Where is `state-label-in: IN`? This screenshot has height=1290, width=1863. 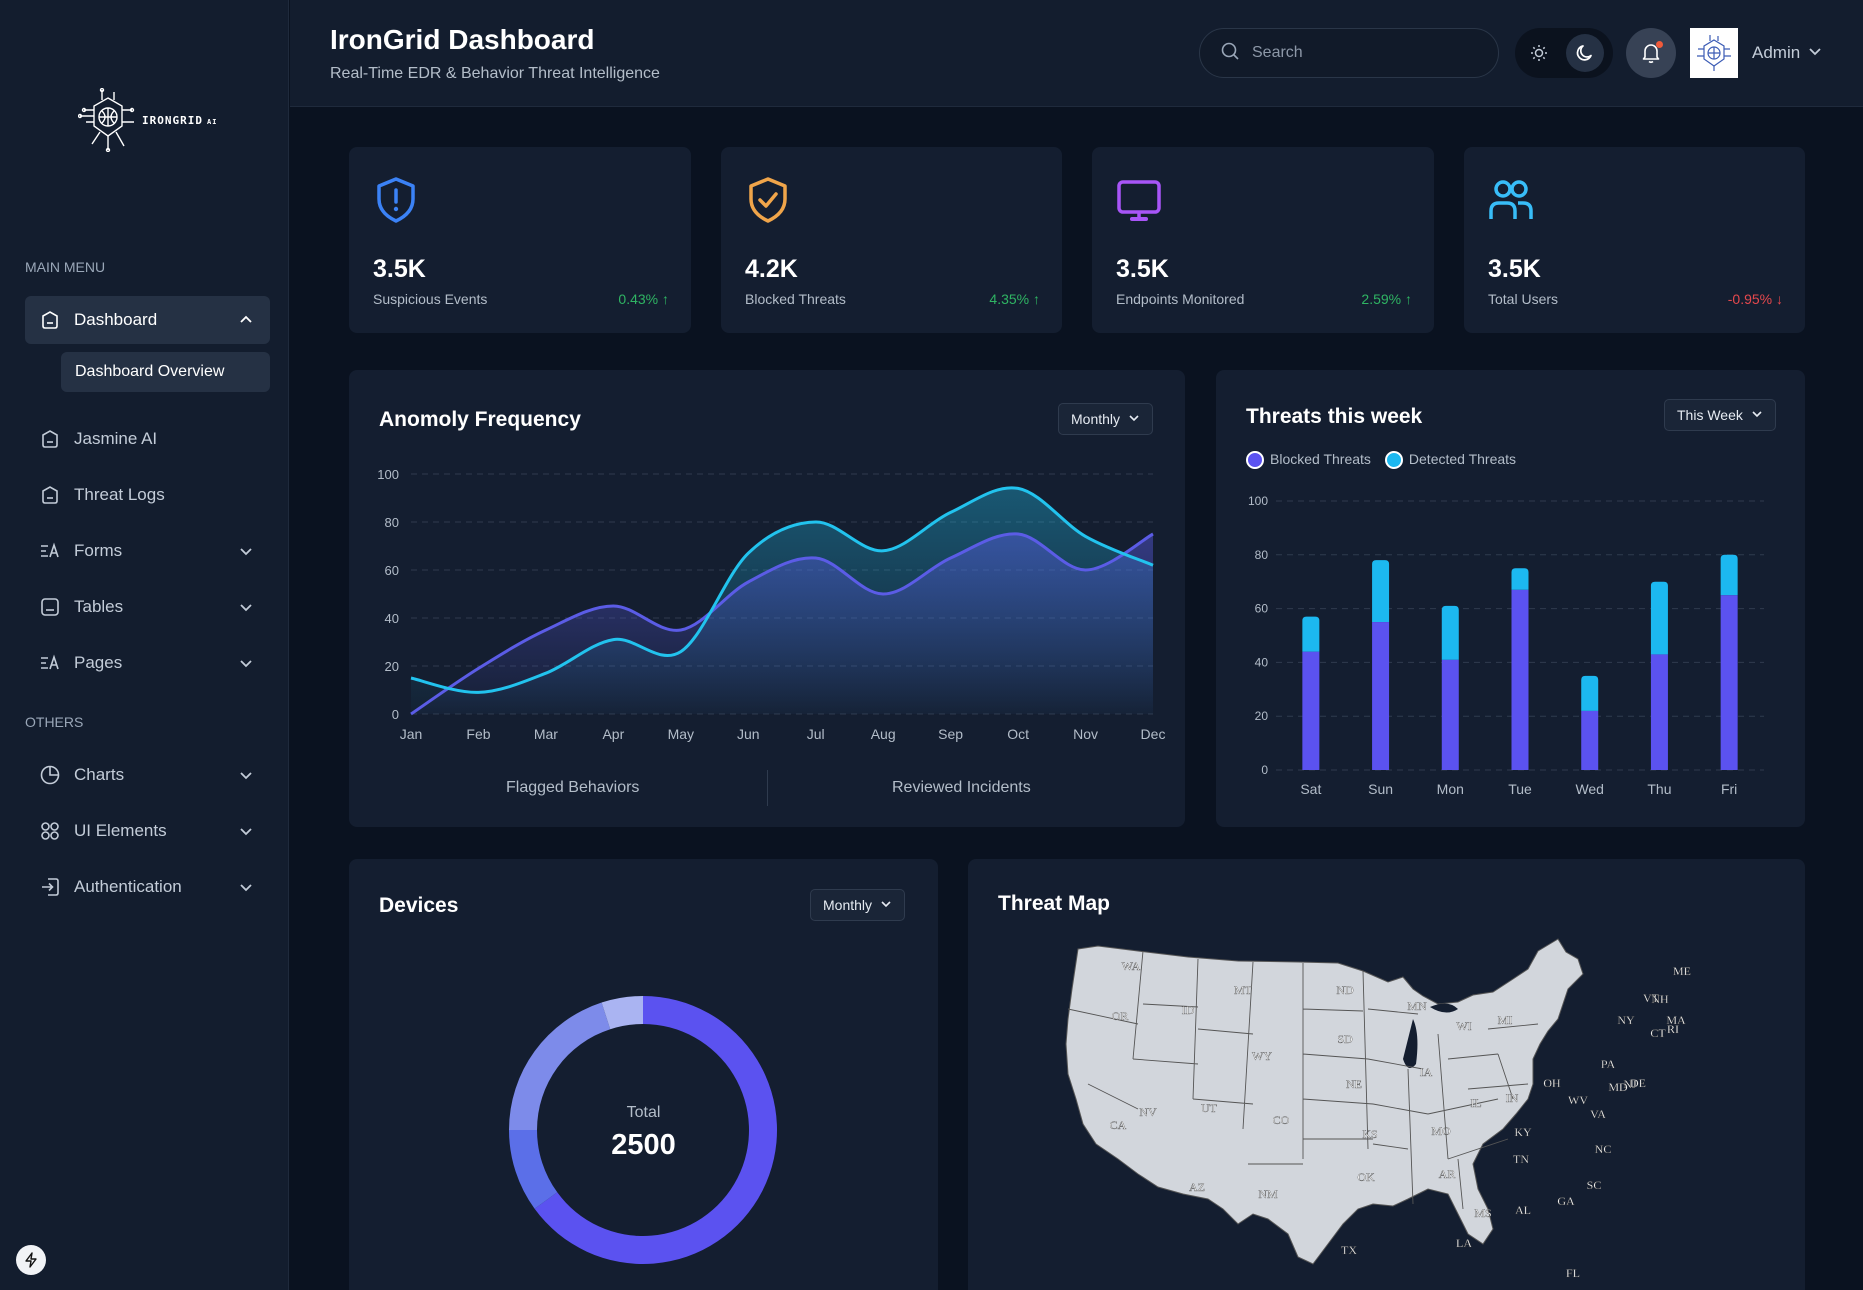 state-label-in: IN is located at coordinates (1512, 1098).